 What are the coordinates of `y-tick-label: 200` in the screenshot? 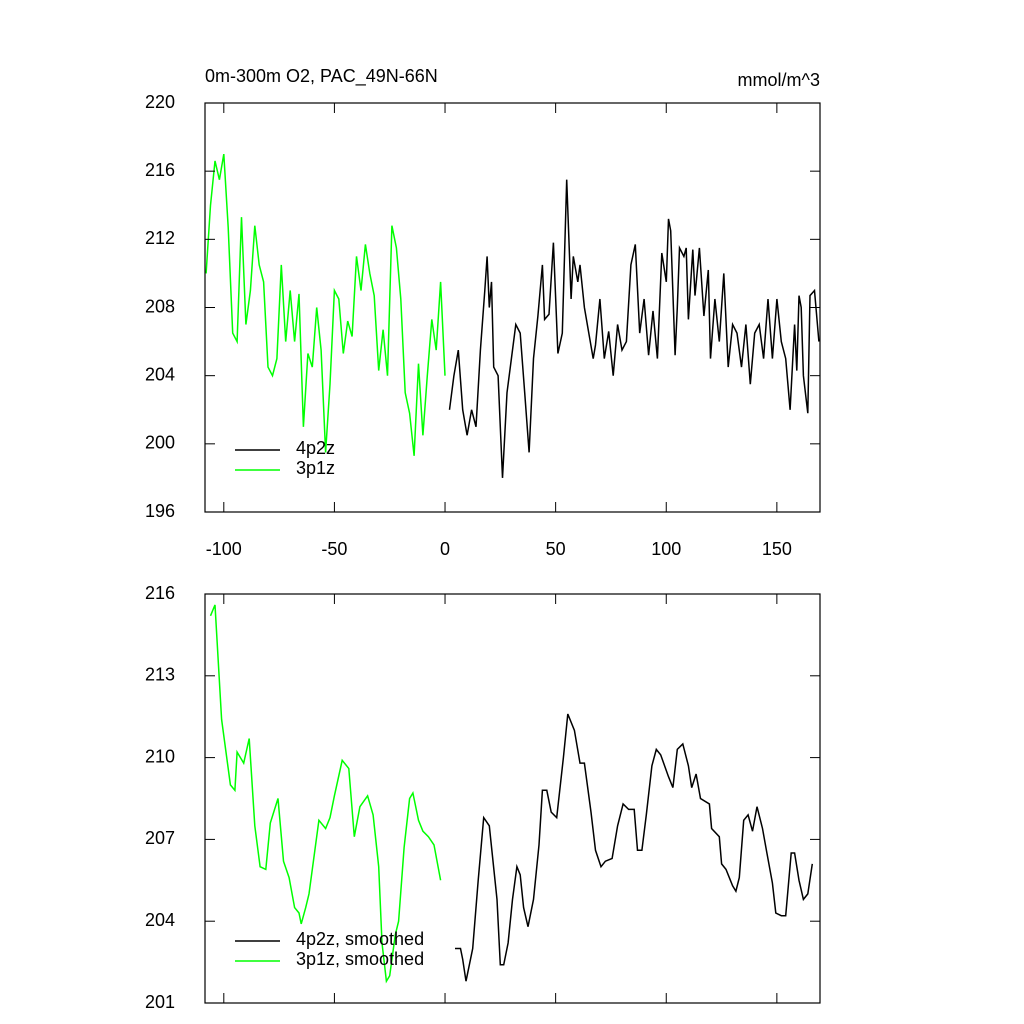 It's located at (160, 443).